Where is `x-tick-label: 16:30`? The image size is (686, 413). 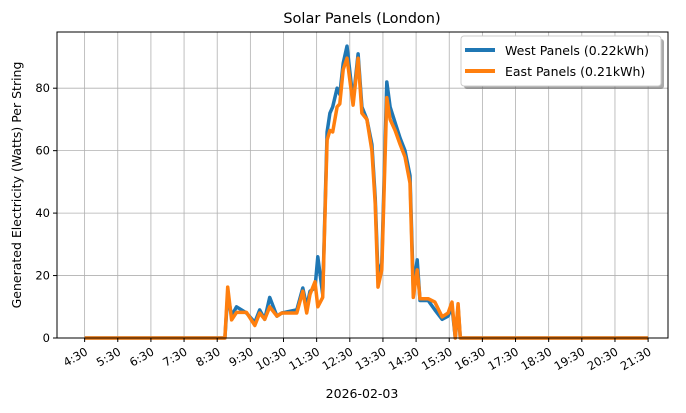 x-tick-label: 16:30 is located at coordinates (470, 358).